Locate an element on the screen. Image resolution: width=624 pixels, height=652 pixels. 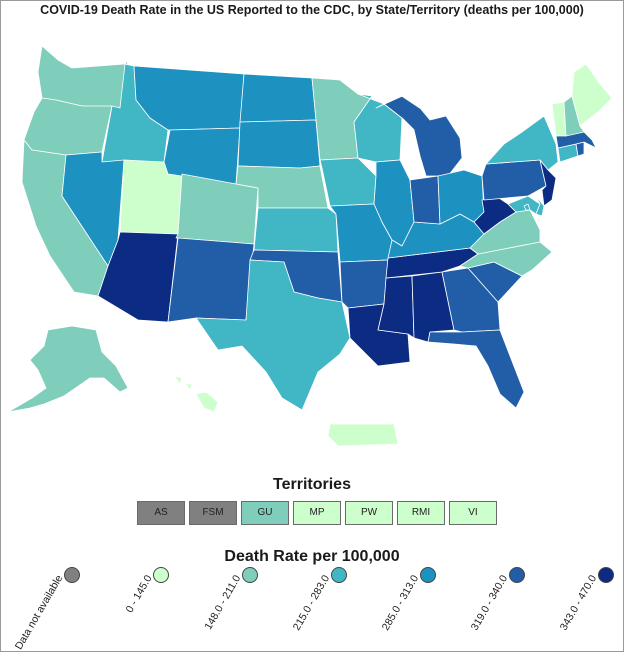
state-DE is located at coordinates (540, 206).